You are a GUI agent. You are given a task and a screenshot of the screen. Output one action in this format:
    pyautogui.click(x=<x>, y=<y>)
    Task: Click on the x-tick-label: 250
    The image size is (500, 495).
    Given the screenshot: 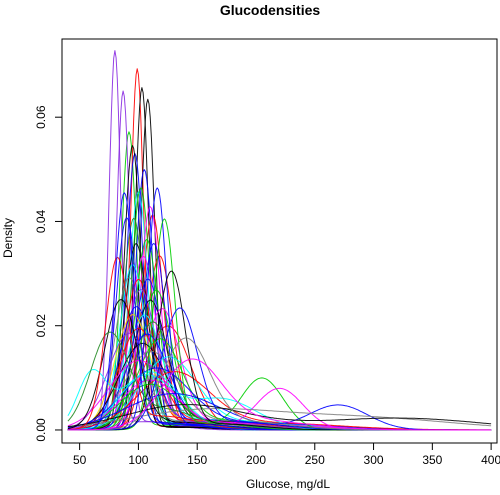 What is the action you would take?
    pyautogui.click(x=315, y=460)
    